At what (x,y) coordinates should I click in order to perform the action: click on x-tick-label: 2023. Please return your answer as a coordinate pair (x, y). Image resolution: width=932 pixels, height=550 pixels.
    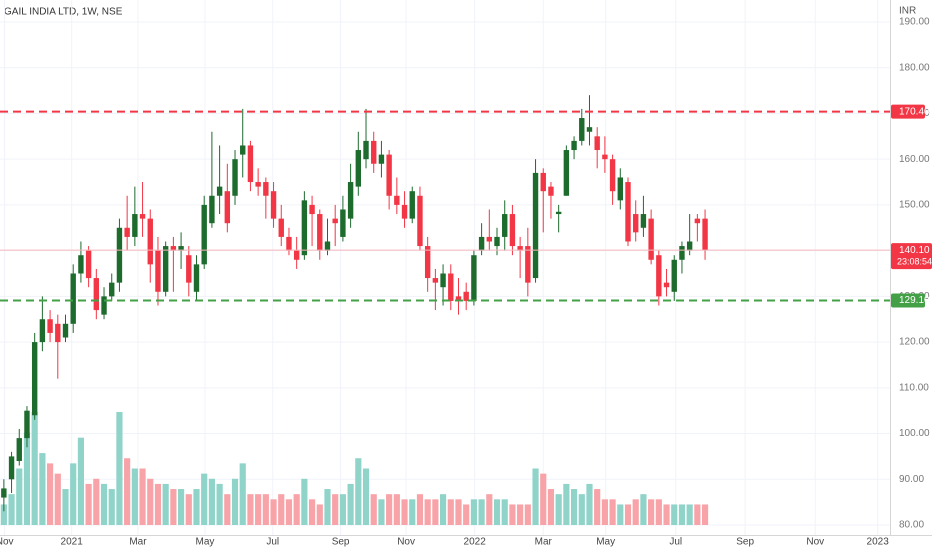
    Looking at the image, I should click on (878, 542).